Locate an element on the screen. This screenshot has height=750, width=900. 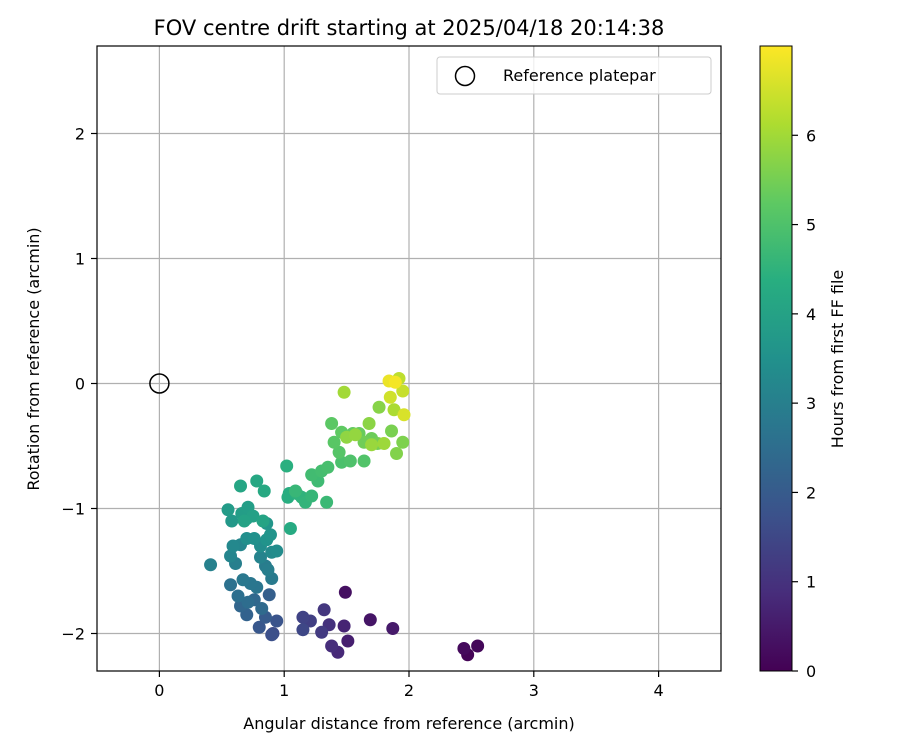
y-axis-ticks: −2 −1 0 1 2 is located at coordinates (79, 384).